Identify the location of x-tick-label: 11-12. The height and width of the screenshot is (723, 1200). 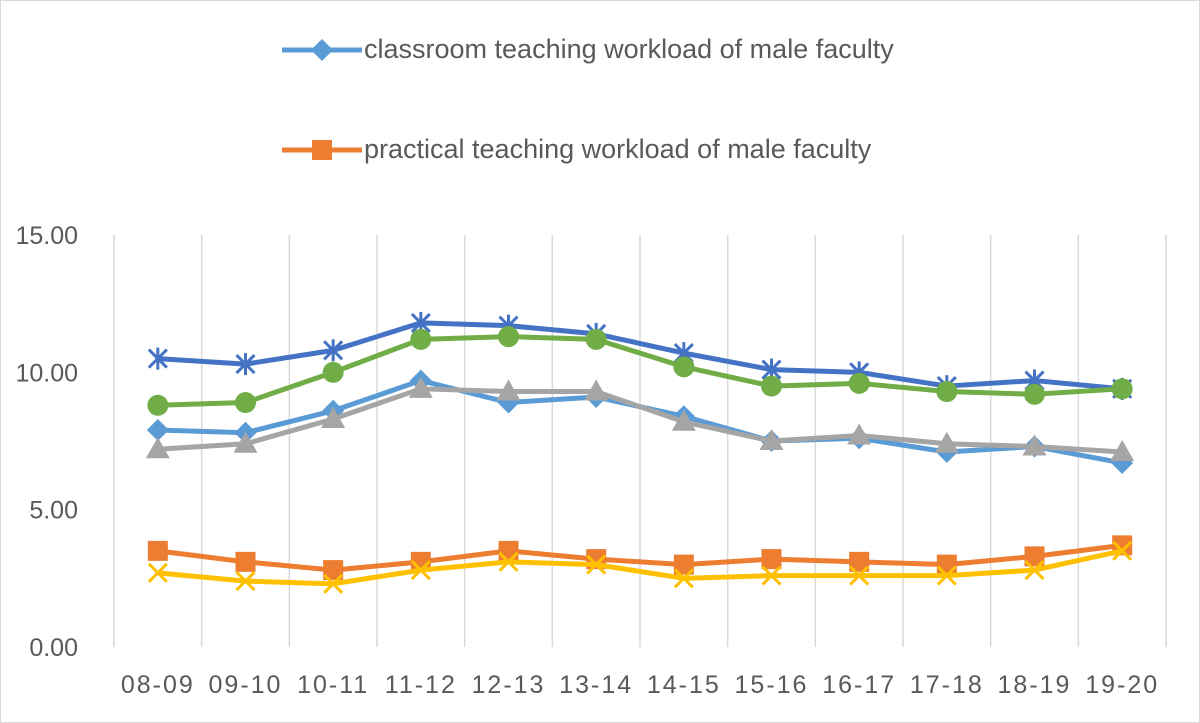
(421, 685).